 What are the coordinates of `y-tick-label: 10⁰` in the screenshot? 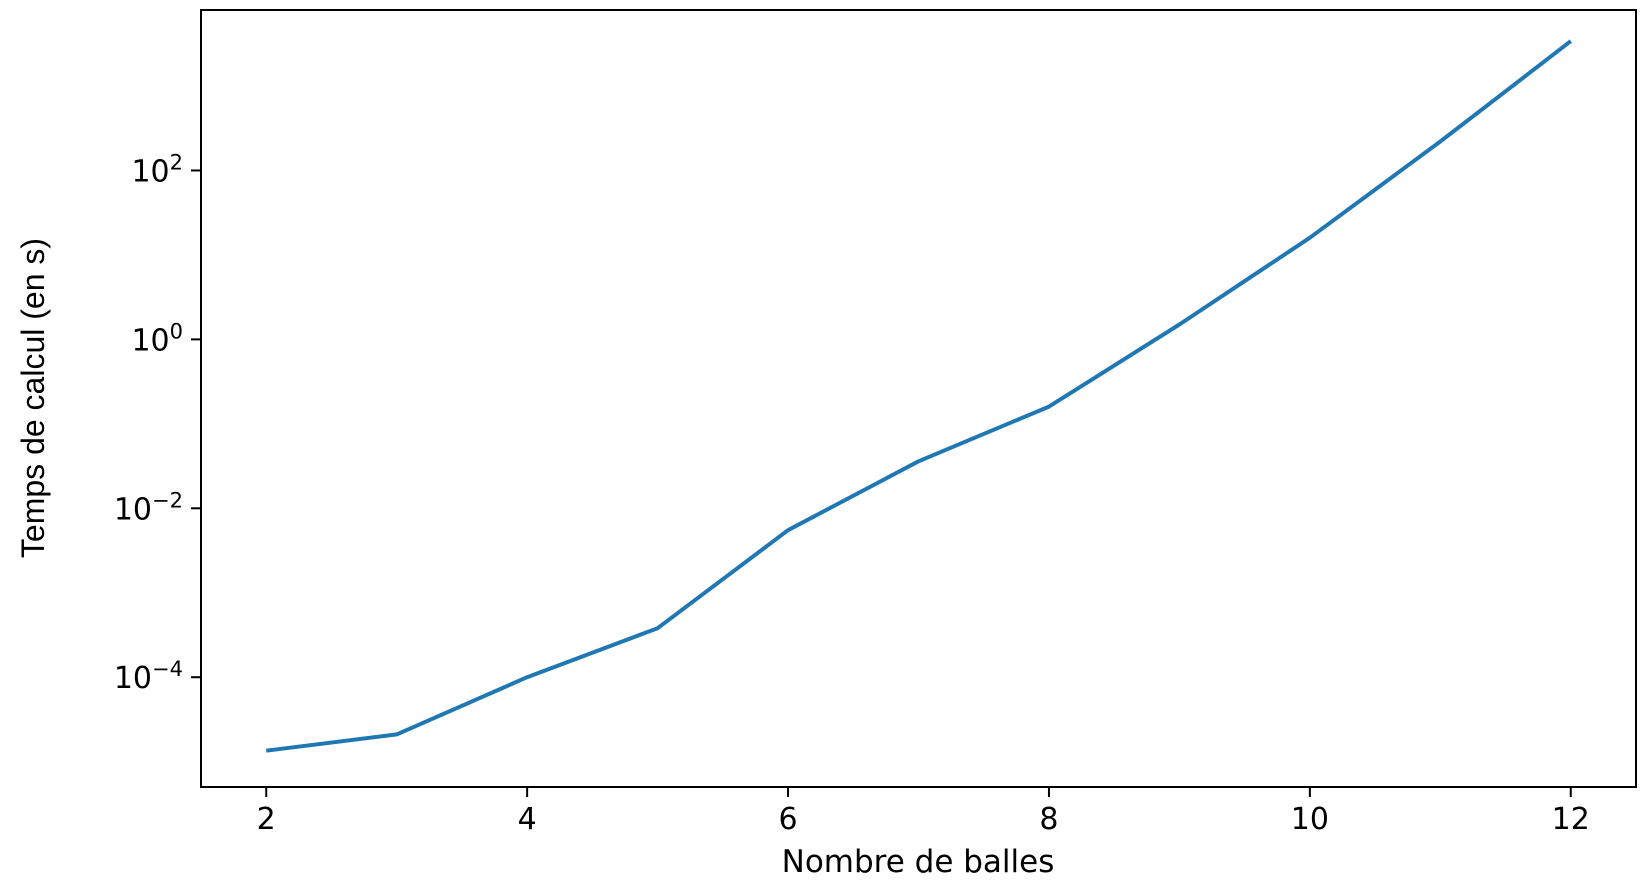 It's located at (157, 338).